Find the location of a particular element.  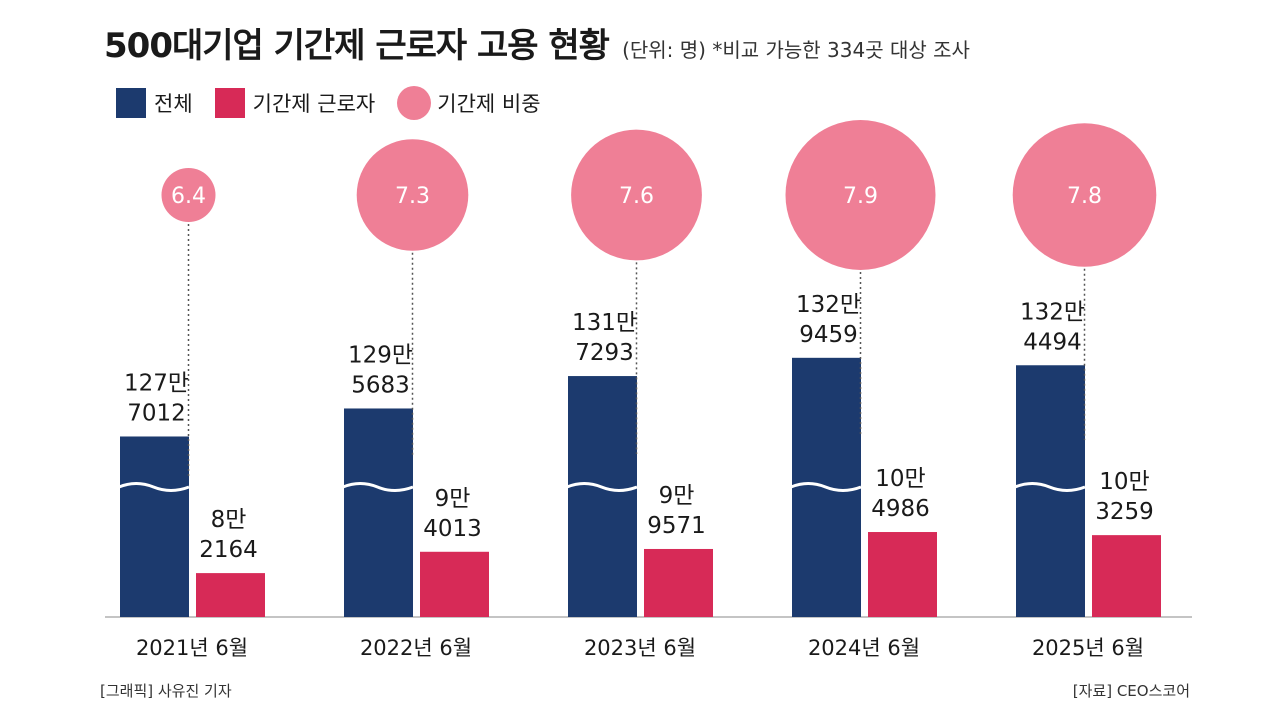

temp-value-label-line2: 4986 is located at coordinates (900, 509).